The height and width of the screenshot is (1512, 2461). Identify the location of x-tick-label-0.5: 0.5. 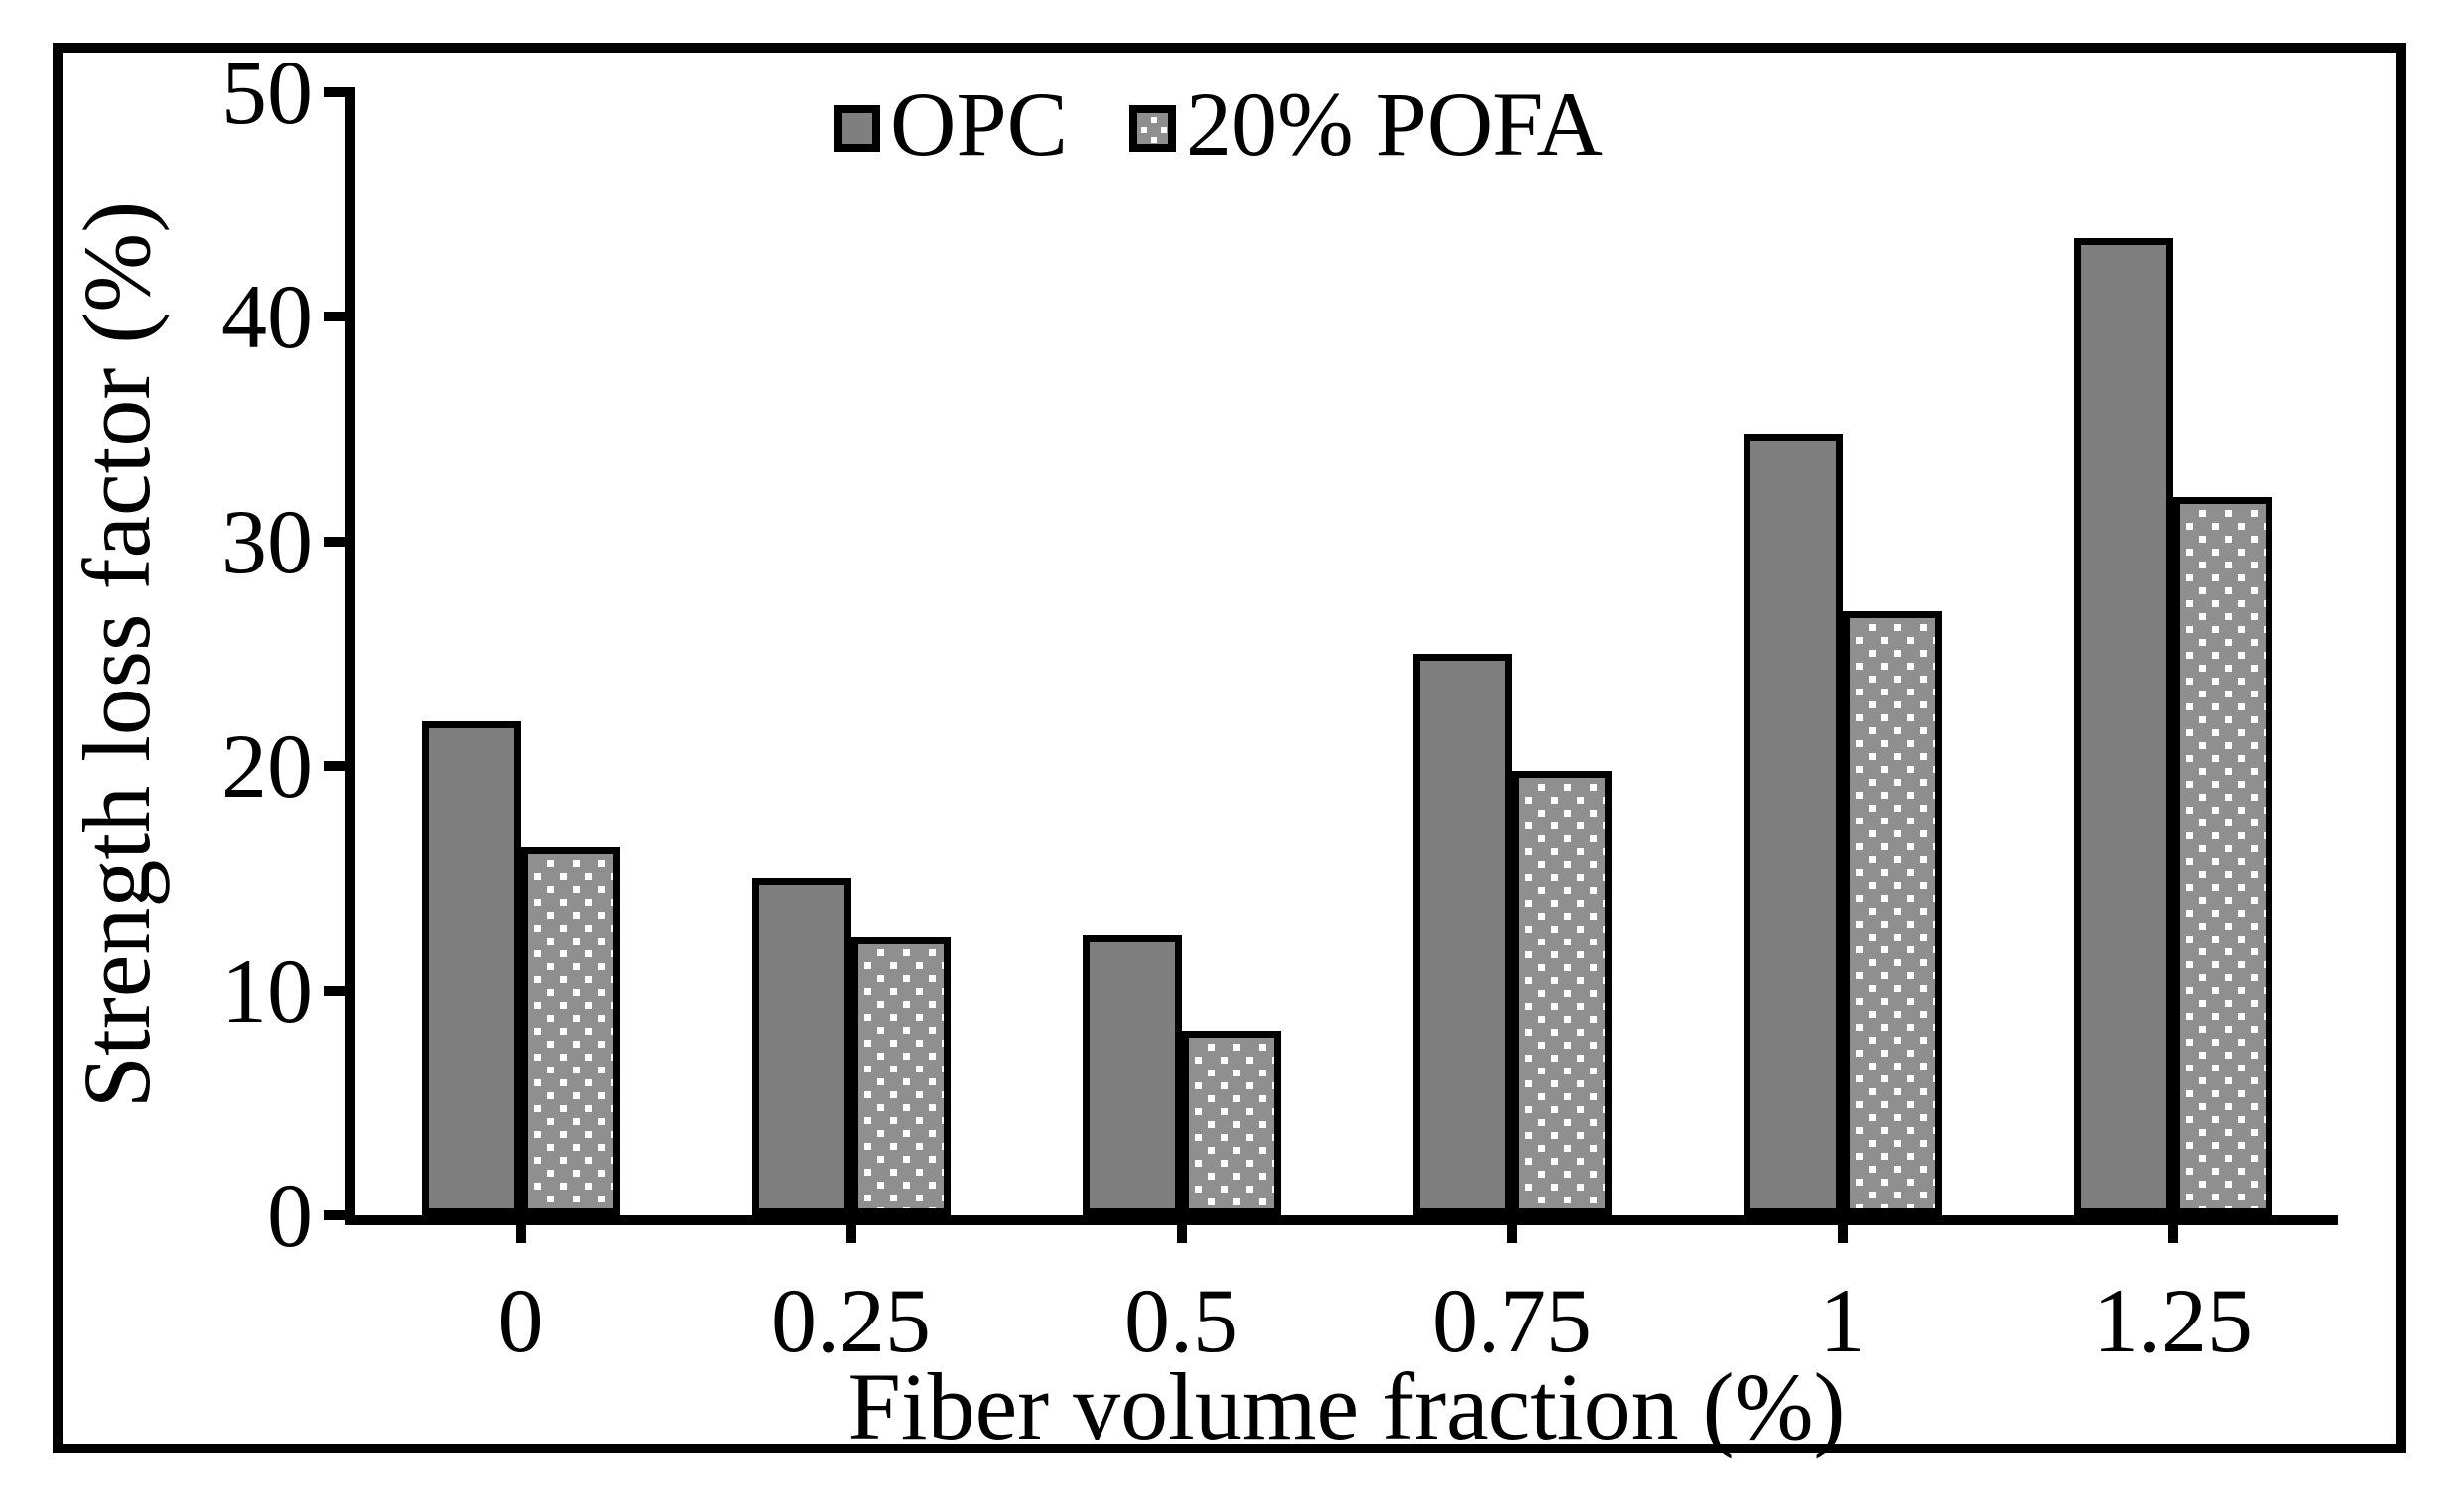
(1181, 1320).